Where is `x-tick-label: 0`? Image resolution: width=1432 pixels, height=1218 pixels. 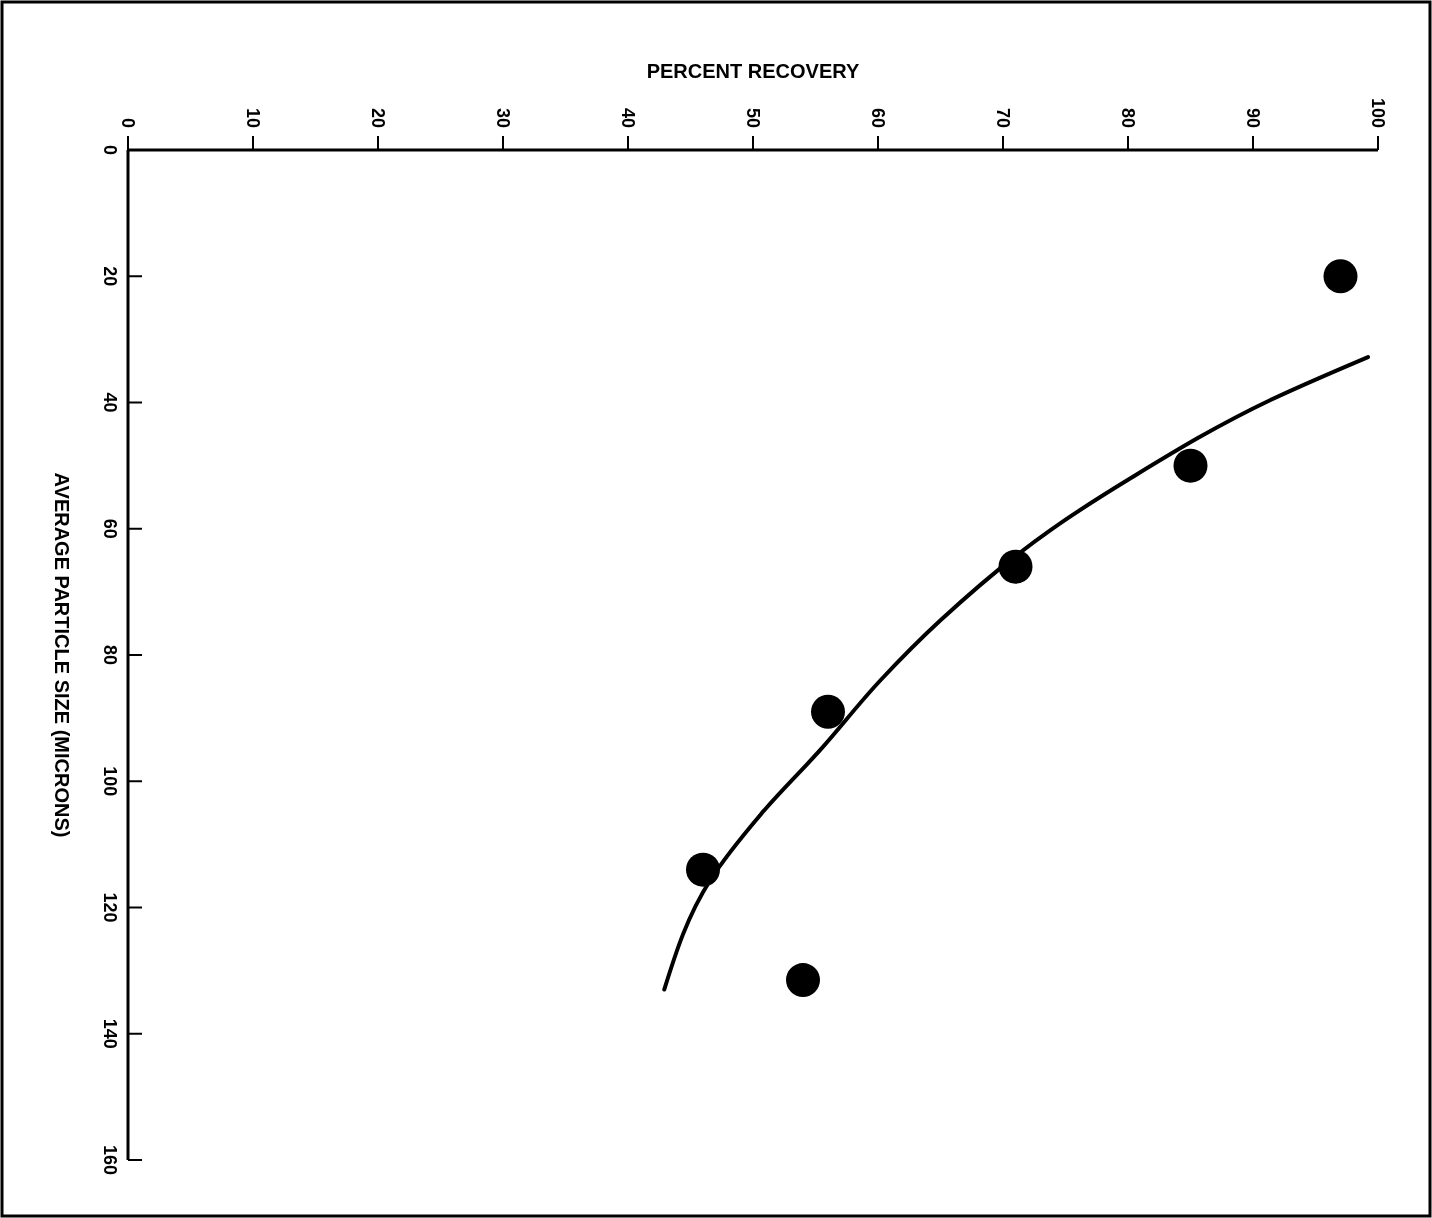 x-tick-label: 0 is located at coordinates (128, 122).